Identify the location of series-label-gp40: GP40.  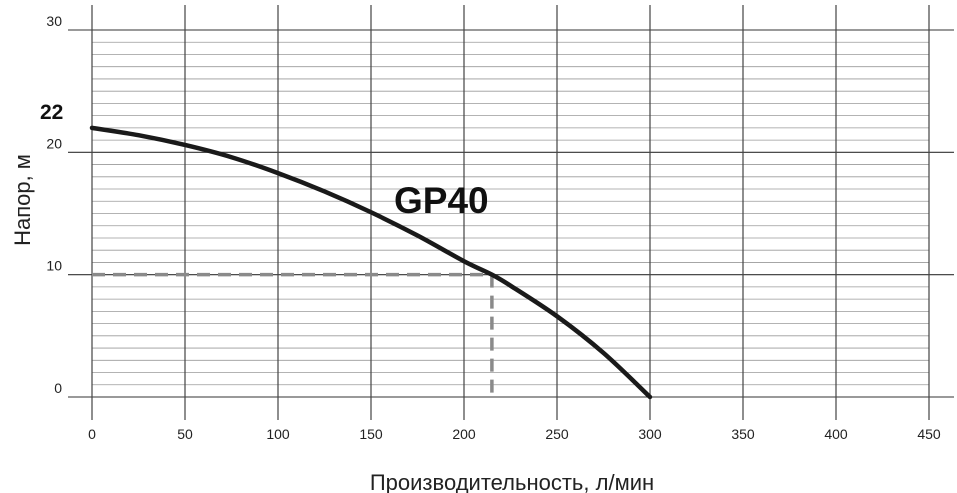
(441, 200).